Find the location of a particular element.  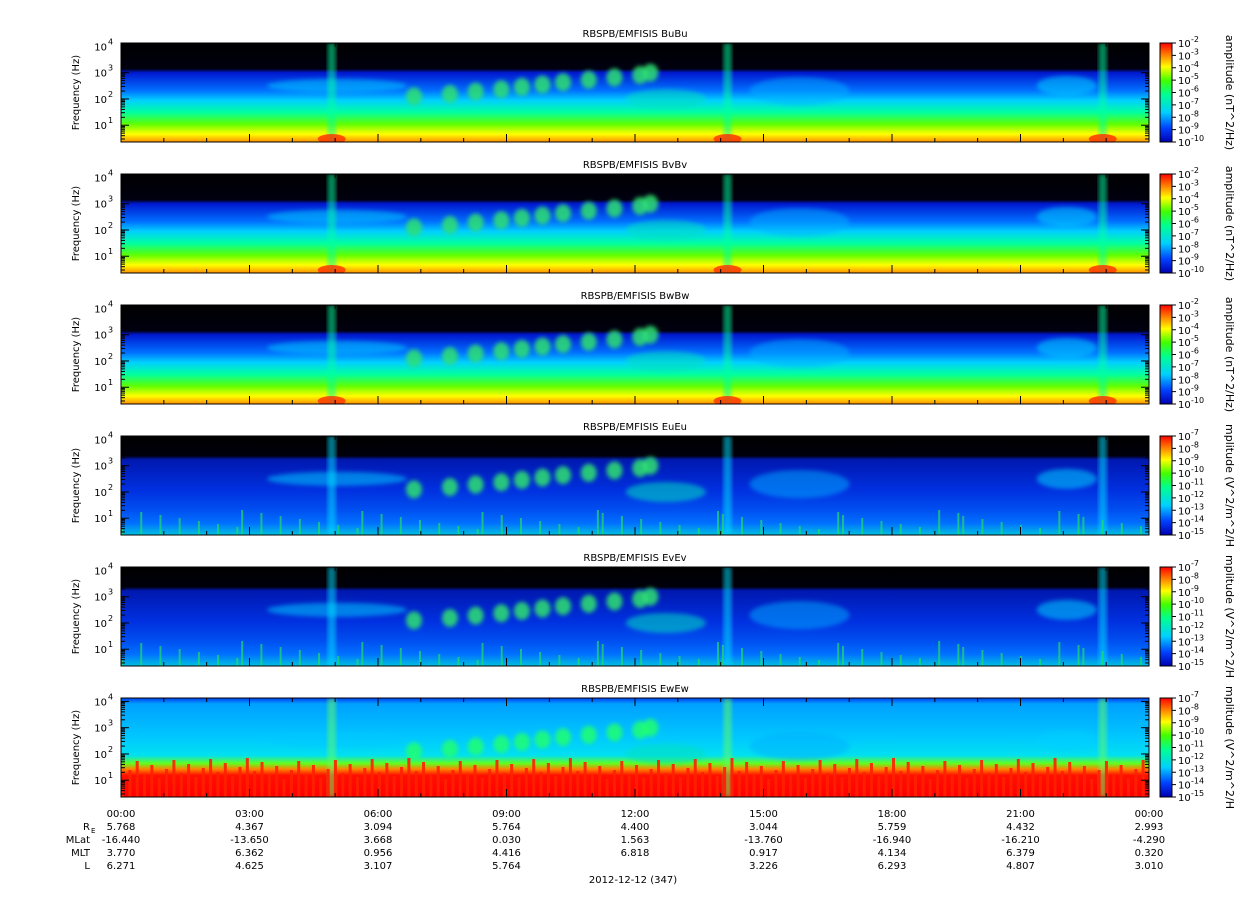

colorbar-tick-exponent: -14 is located at coordinates (1197, 781).